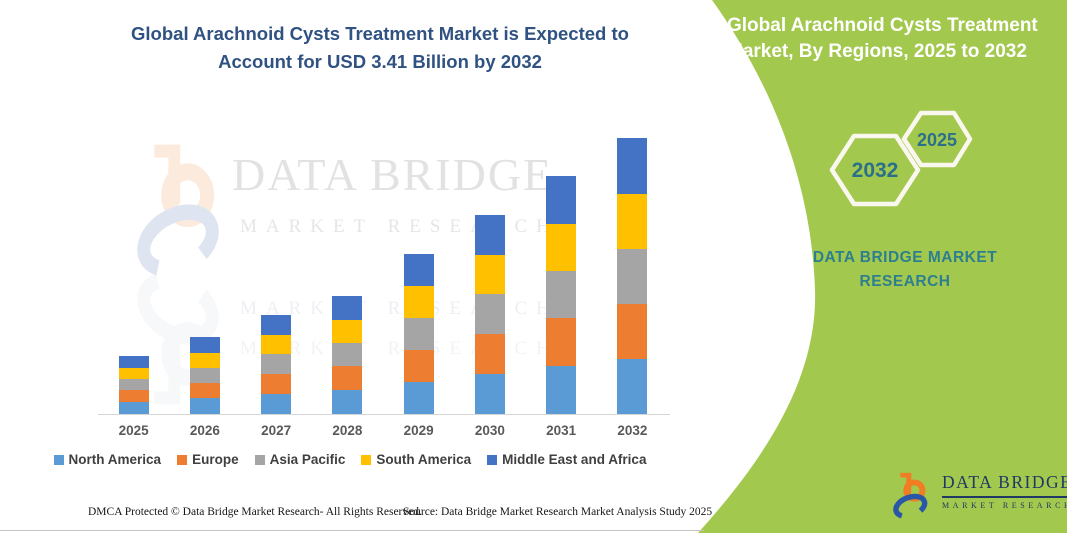 This screenshot has height=533, width=1067. What do you see at coordinates (905, 270) in the screenshot?
I see `side-panel-brand-text: DATA BRIDGE MARKET RESEARCH` at bounding box center [905, 270].